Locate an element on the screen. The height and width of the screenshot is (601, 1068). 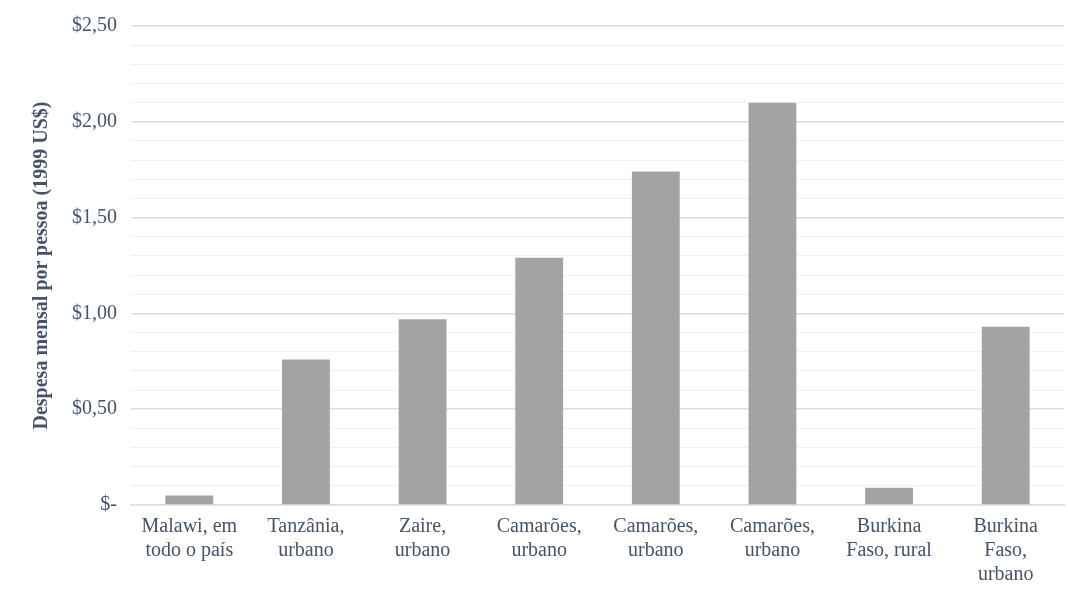
y-tick-label: $1,50 is located at coordinates (94, 215).